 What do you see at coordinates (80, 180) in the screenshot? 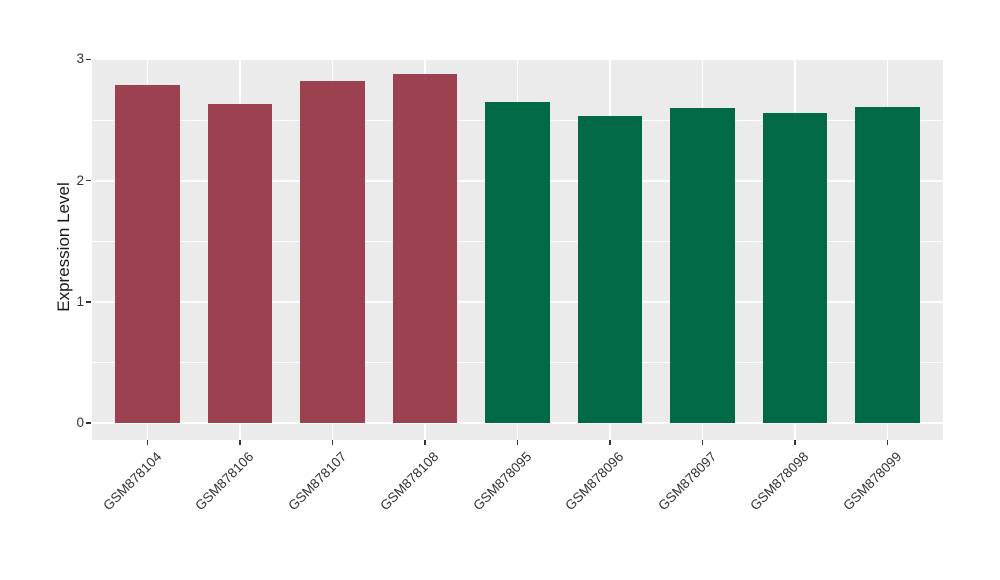
I see `y-tick-label: 2` at bounding box center [80, 180].